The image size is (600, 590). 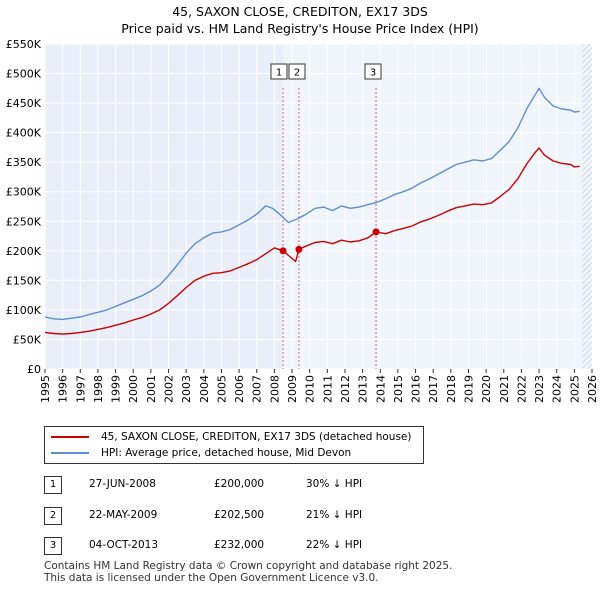 What do you see at coordinates (24, 251) in the screenshot?
I see `y-tick-label: £200K` at bounding box center [24, 251].